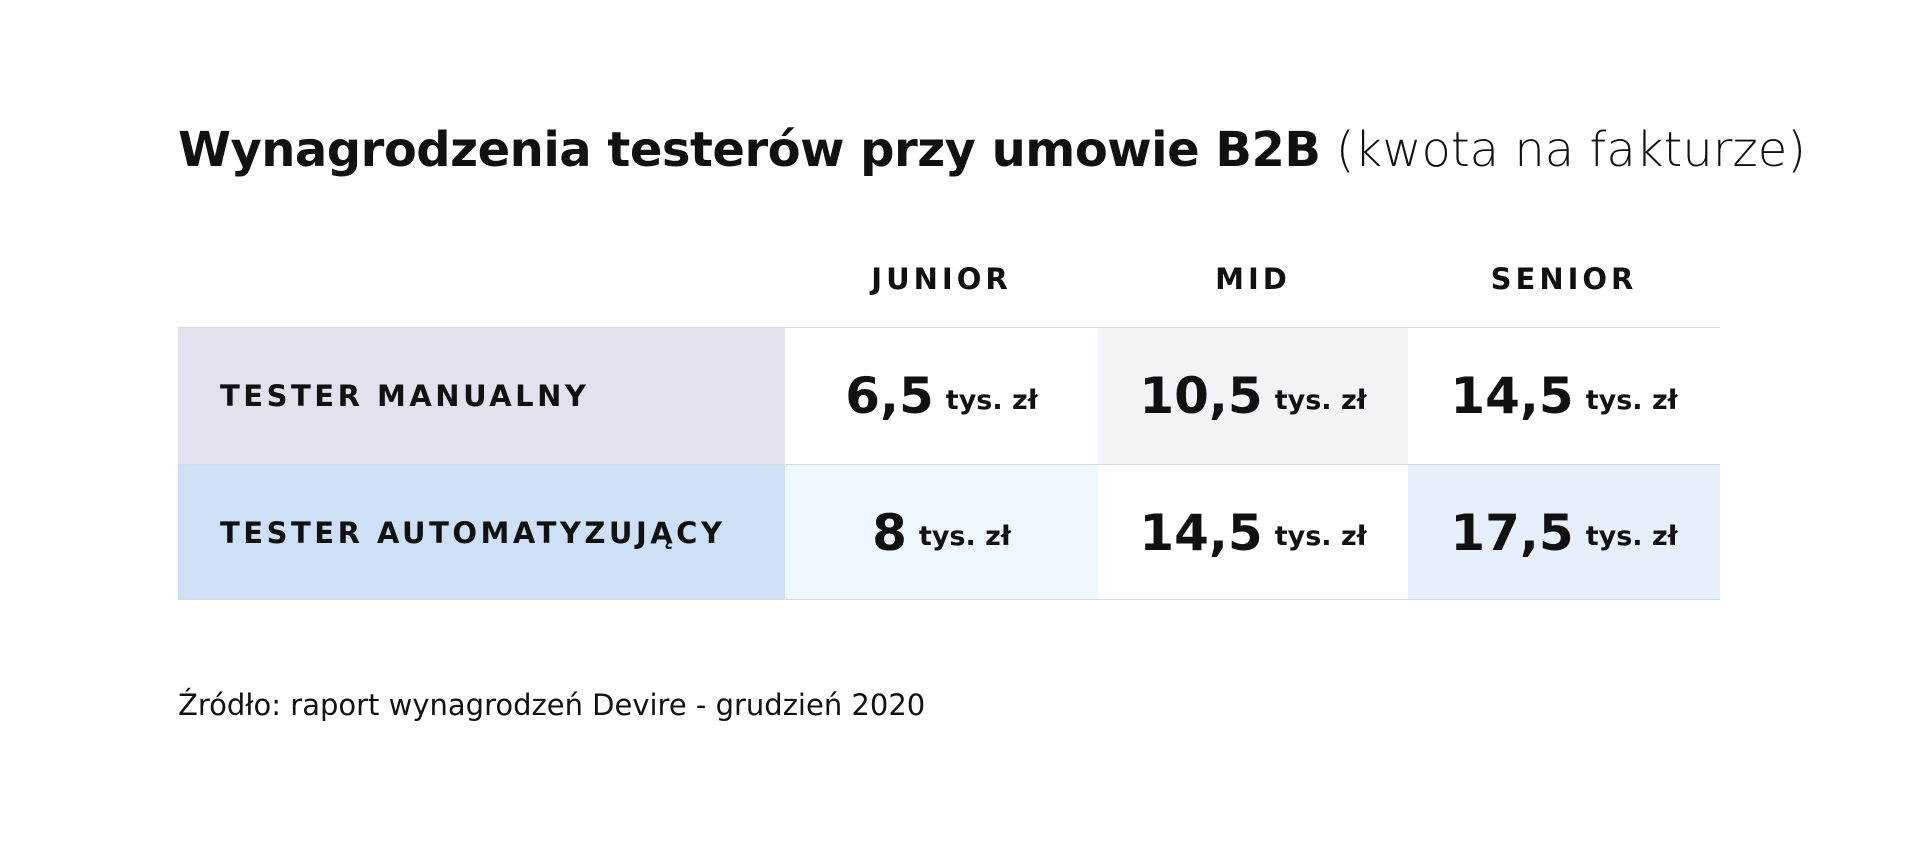  What do you see at coordinates (941, 395) in the screenshot?
I see `value-cell: 6,5 tys. zł` at bounding box center [941, 395].